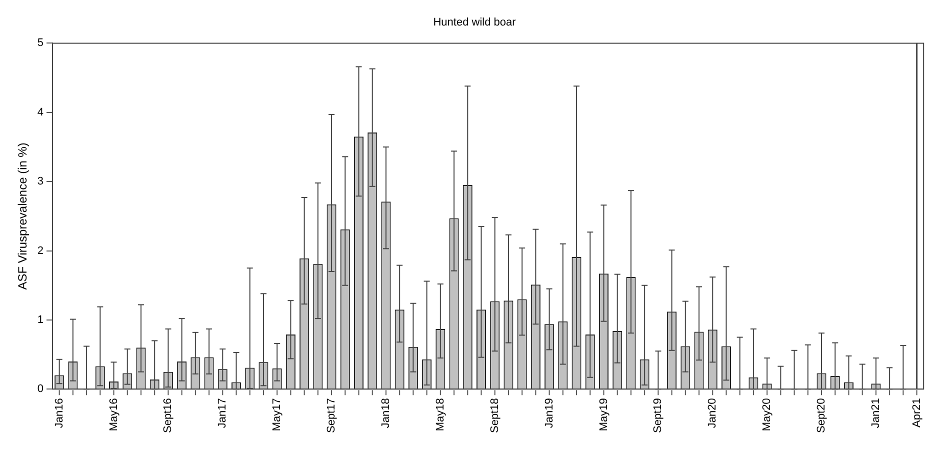  Describe the element at coordinates (40, 43) in the screenshot. I see `y-tick-label: 5` at that location.